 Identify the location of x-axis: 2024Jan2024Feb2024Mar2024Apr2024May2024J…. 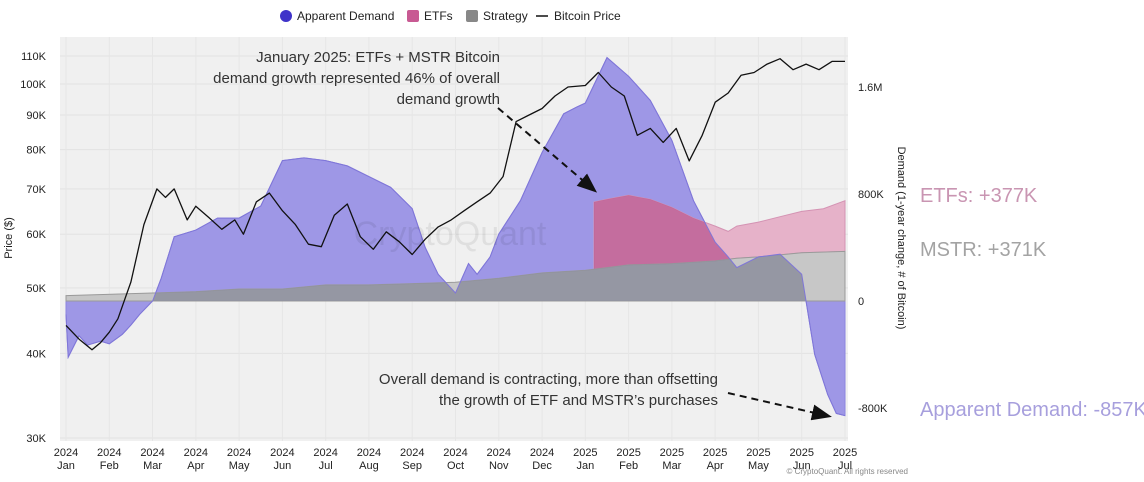
(455, 459).